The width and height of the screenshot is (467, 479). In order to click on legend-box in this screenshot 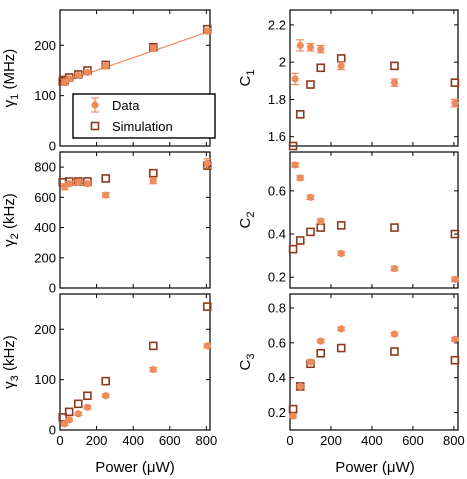, I will do `click(144, 116)`.